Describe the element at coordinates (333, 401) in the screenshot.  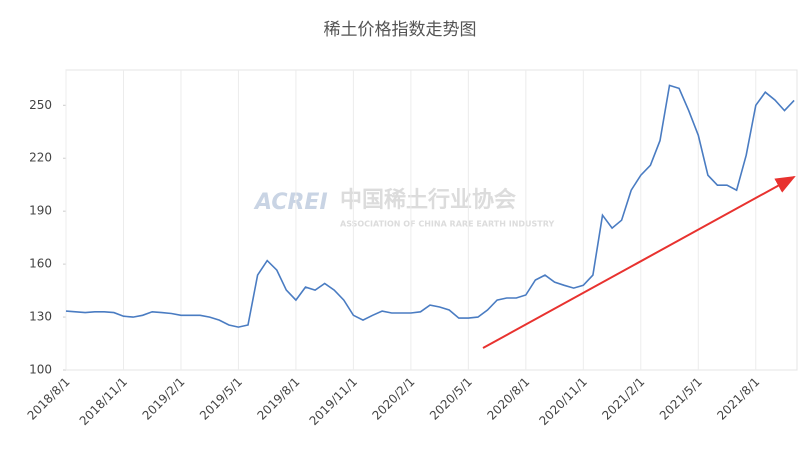
I see `x-tick-label: 2019/11/1` at that location.